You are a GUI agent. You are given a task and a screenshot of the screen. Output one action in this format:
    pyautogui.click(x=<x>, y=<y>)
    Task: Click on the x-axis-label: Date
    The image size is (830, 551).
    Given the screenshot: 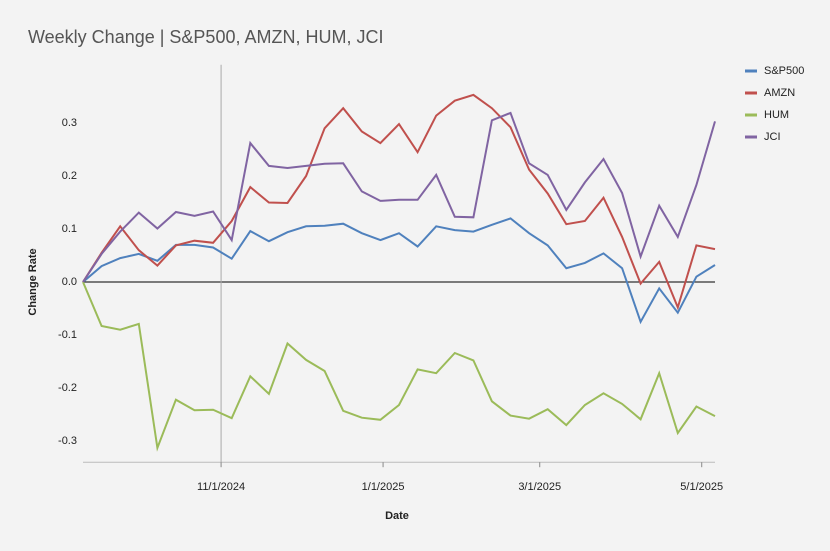 What is the action you would take?
    pyautogui.click(x=397, y=516)
    